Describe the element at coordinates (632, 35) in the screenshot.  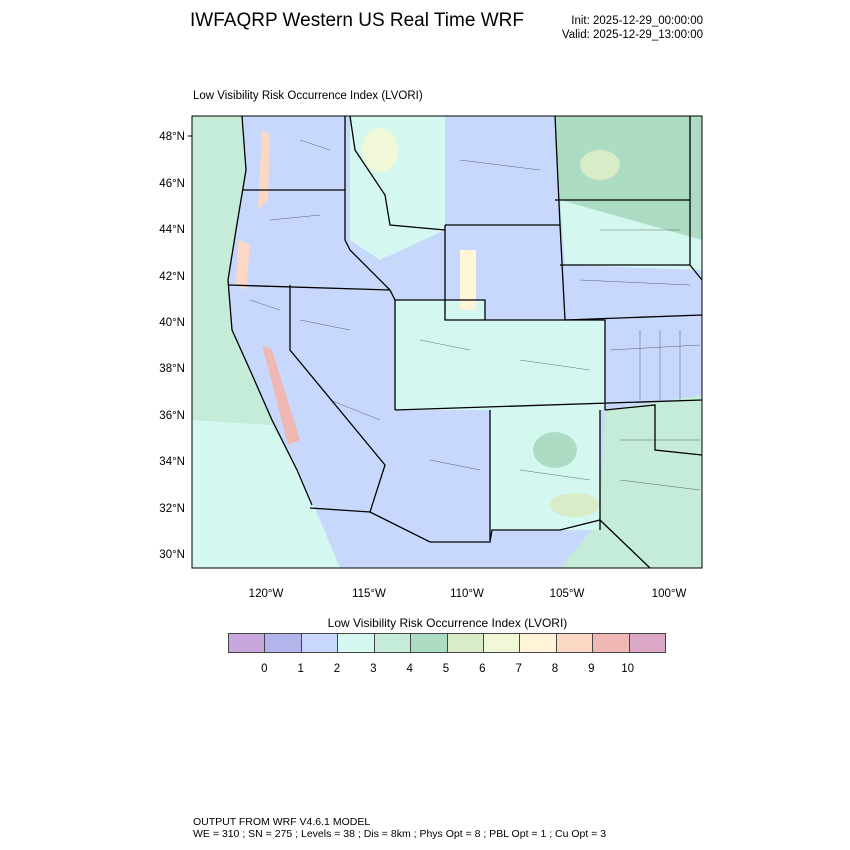
I see `valid-time: Valid: 2025-12-29_13:00:00` at that location.